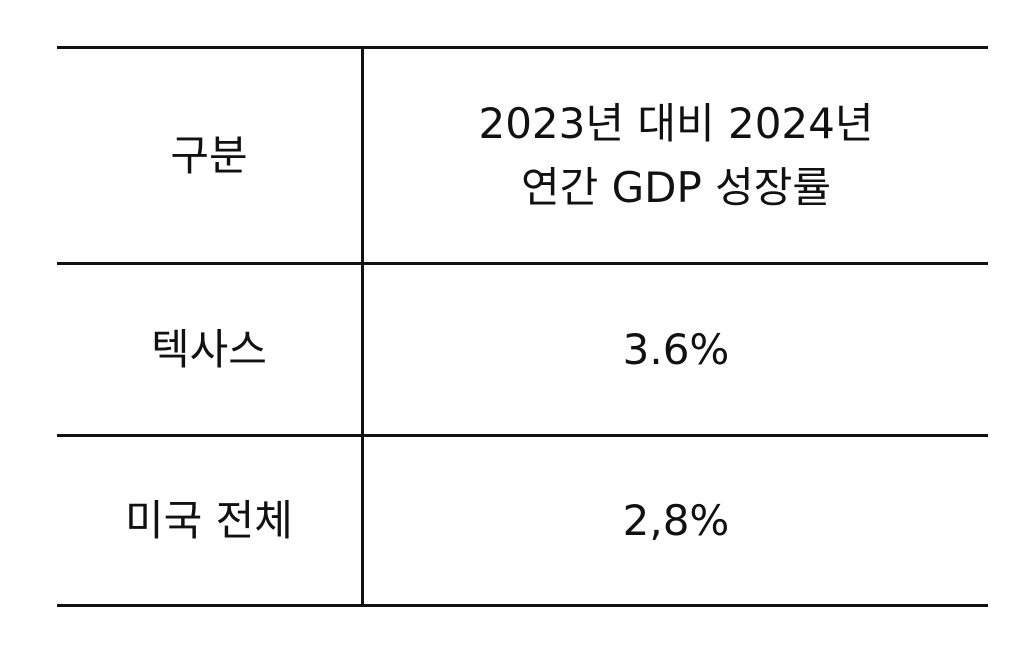  What do you see at coordinates (362, 327) in the screenshot?
I see `column-divider` at bounding box center [362, 327].